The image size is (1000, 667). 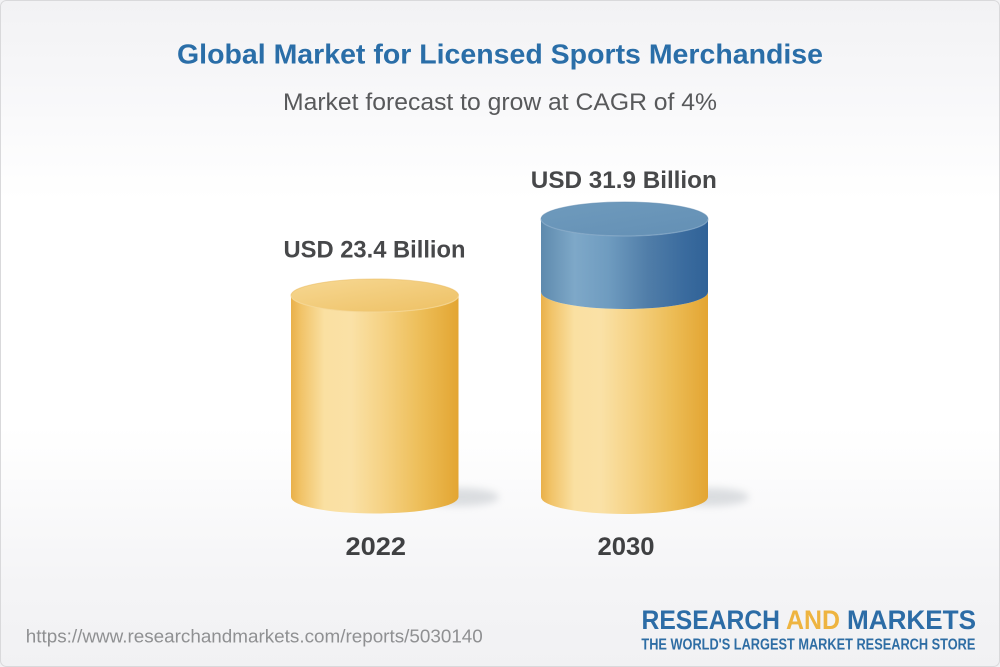 What do you see at coordinates (911, 620) in the screenshot?
I see `svg-text: MARKETS` at bounding box center [911, 620].